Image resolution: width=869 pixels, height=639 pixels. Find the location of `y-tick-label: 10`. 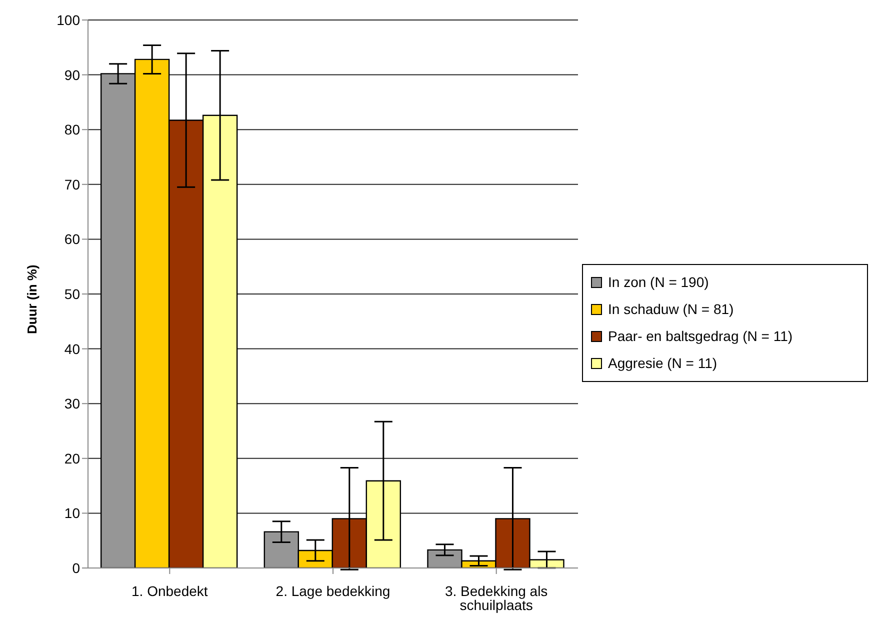

y-tick-label: 10 is located at coordinates (72, 513).